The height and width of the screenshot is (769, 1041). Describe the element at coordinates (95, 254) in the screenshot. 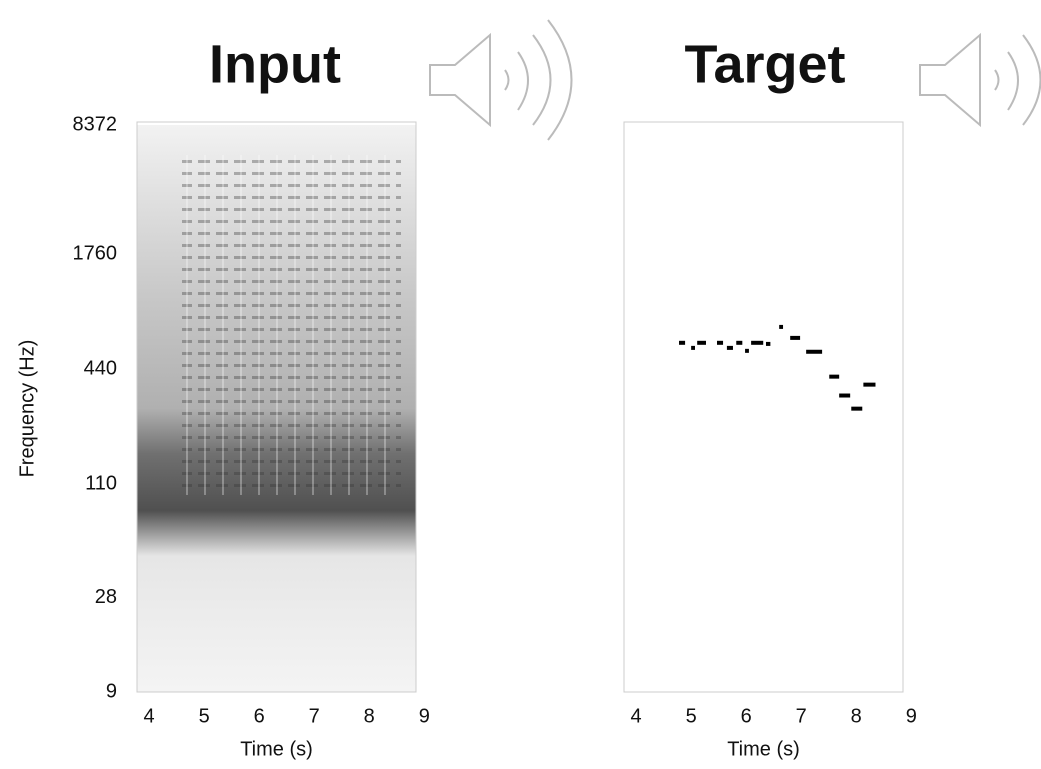

I see `y-tick-label: 1760` at that location.